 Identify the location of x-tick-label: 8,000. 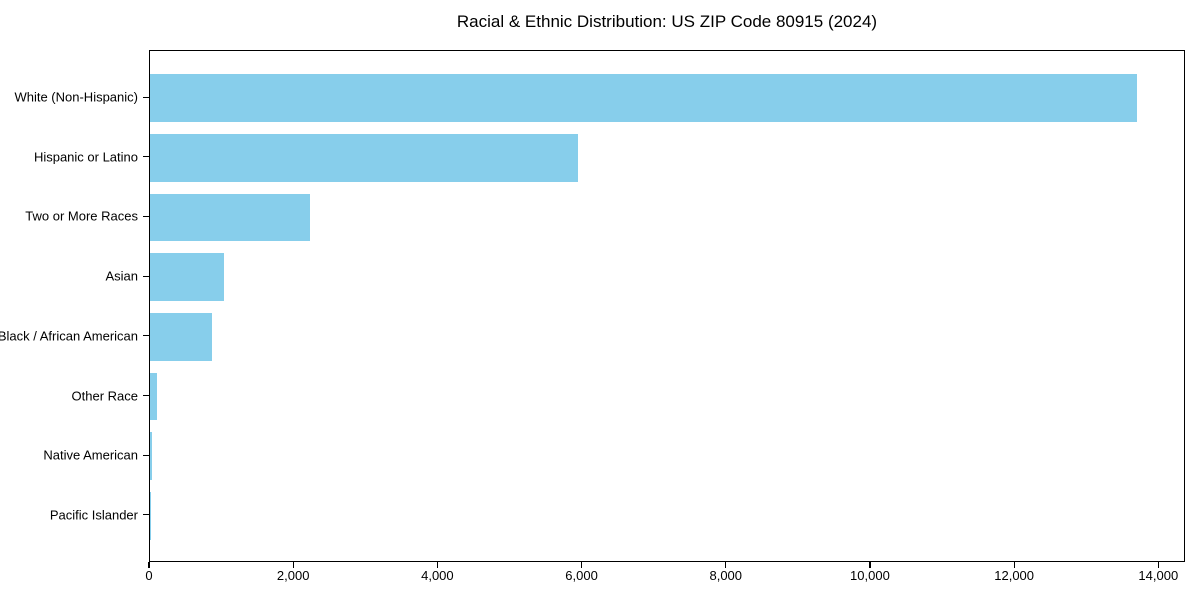
(726, 575).